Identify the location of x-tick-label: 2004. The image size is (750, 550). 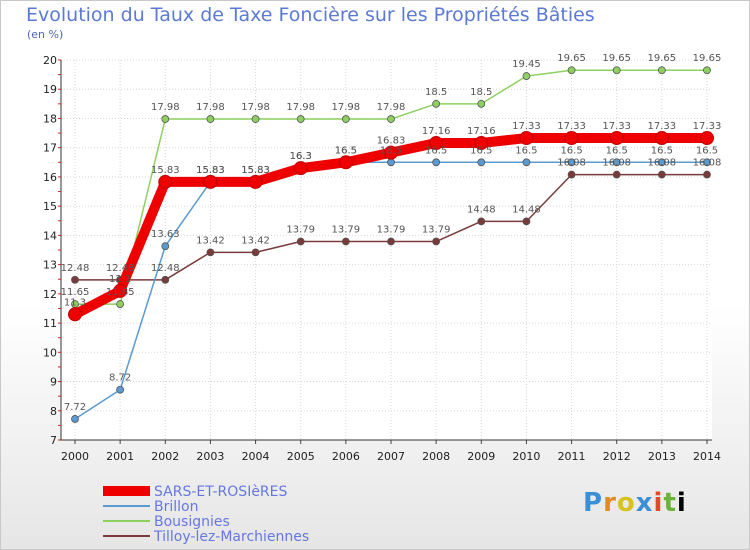
(256, 456).